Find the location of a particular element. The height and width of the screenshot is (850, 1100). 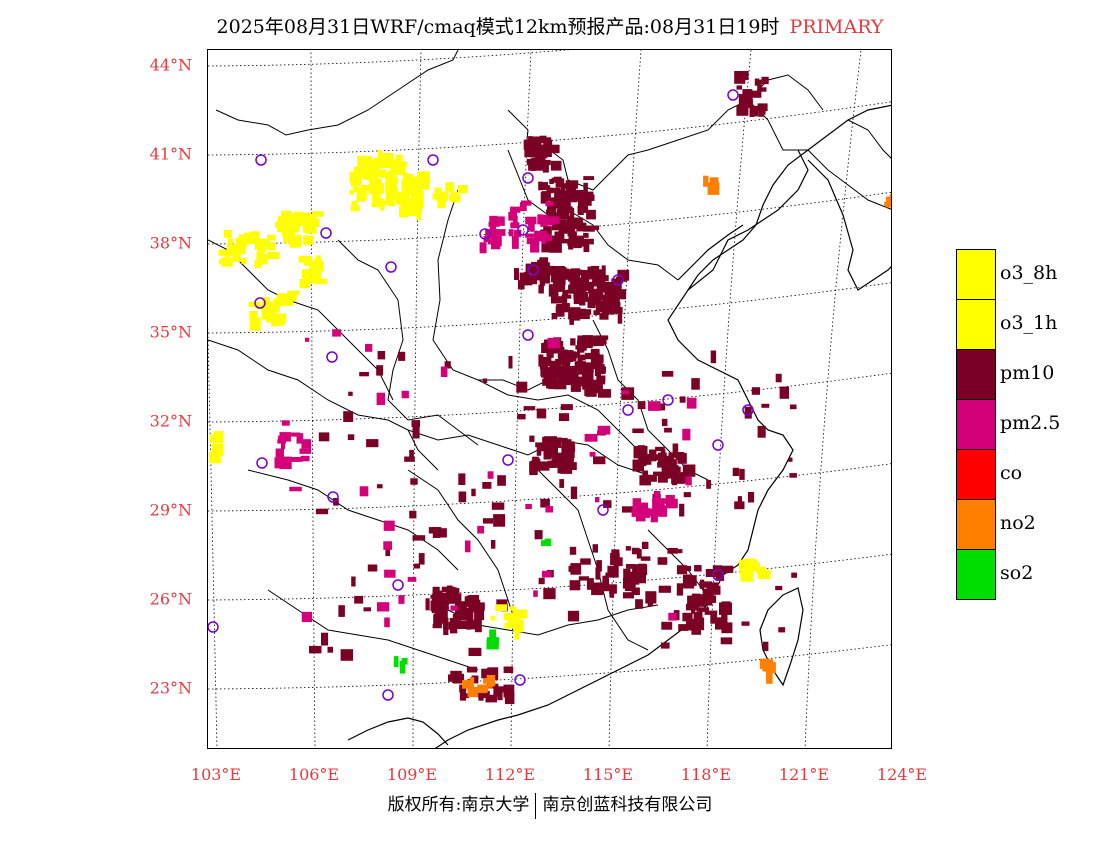

longitude-label: 115°E is located at coordinates (608, 774).